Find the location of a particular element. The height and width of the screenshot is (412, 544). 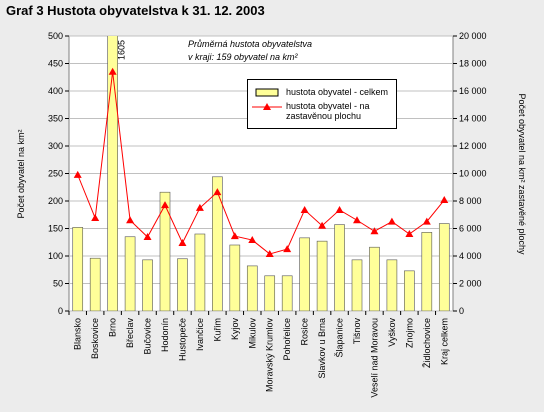

value-label: 1605 is located at coordinates (122, 50).